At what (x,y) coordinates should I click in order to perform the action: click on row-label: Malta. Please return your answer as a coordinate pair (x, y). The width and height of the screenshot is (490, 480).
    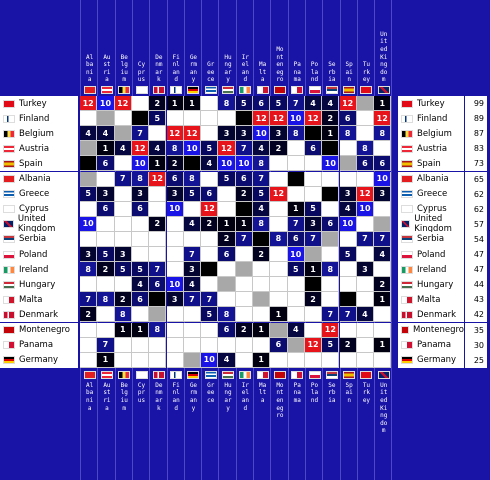
    Looking at the image, I should click on (39, 300).